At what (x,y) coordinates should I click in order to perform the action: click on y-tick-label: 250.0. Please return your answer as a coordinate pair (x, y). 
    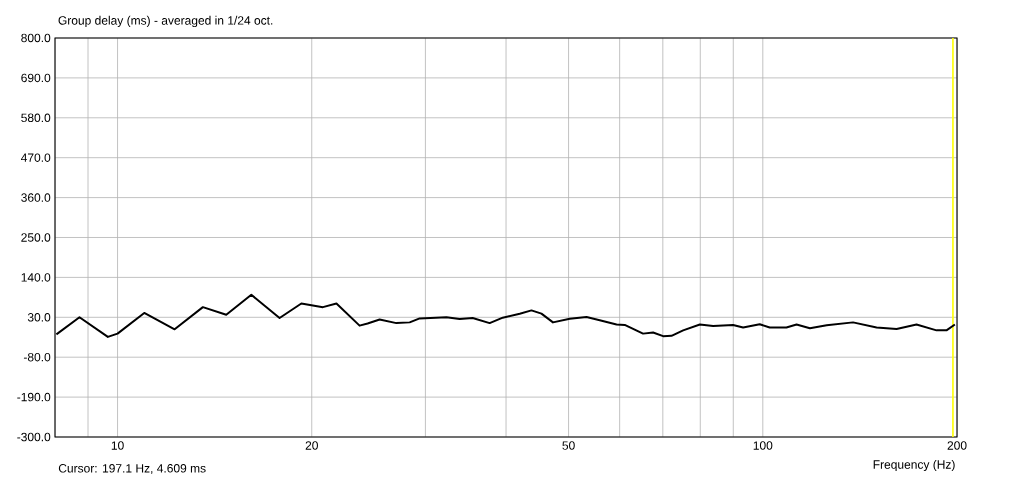
    Looking at the image, I should click on (36, 237).